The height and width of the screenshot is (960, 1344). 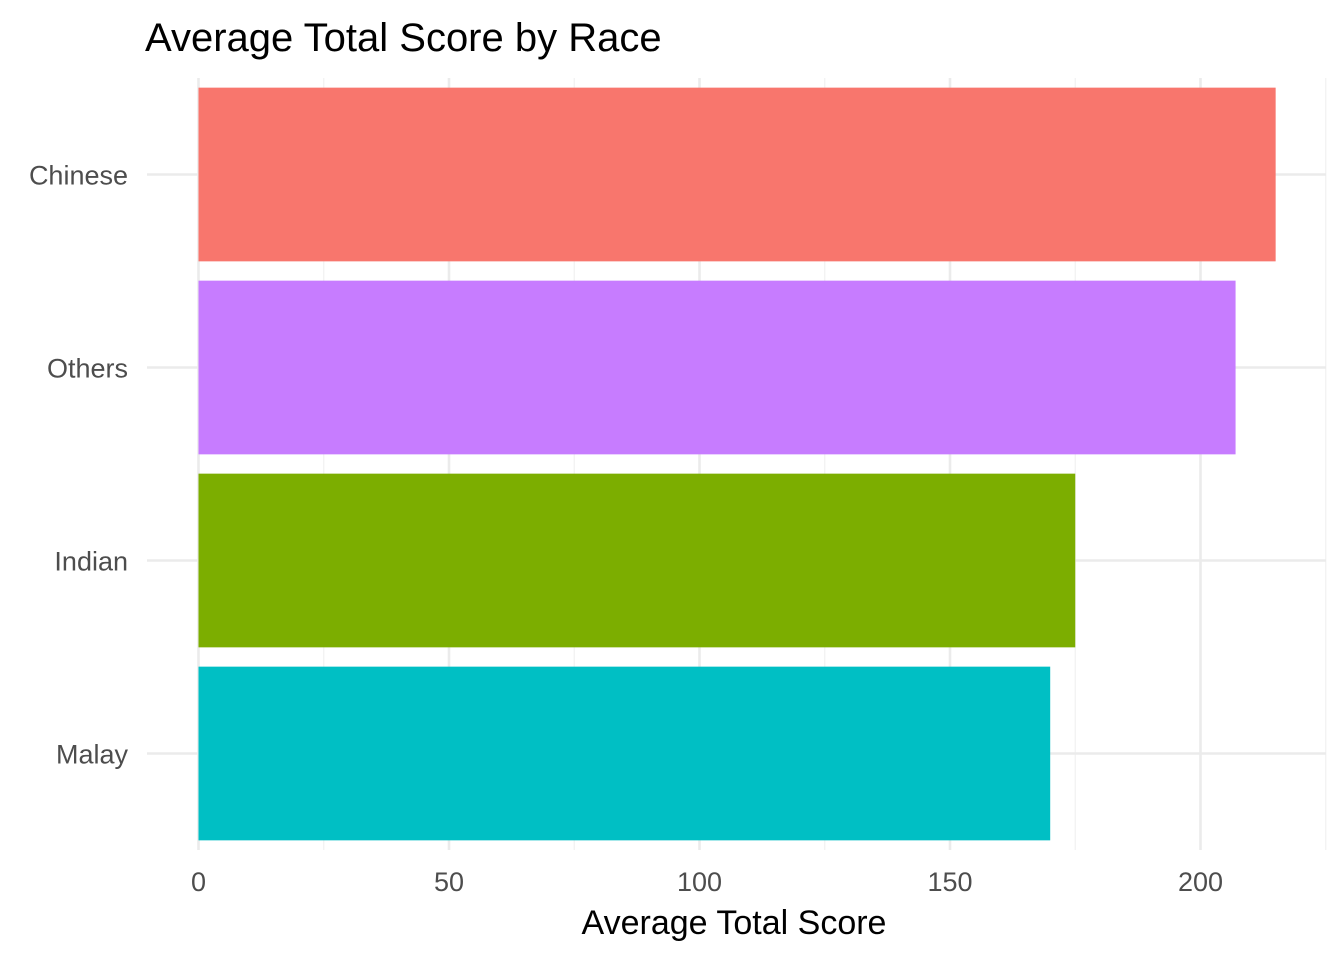 What do you see at coordinates (737, 174) in the screenshot?
I see `bar-chinese` at bounding box center [737, 174].